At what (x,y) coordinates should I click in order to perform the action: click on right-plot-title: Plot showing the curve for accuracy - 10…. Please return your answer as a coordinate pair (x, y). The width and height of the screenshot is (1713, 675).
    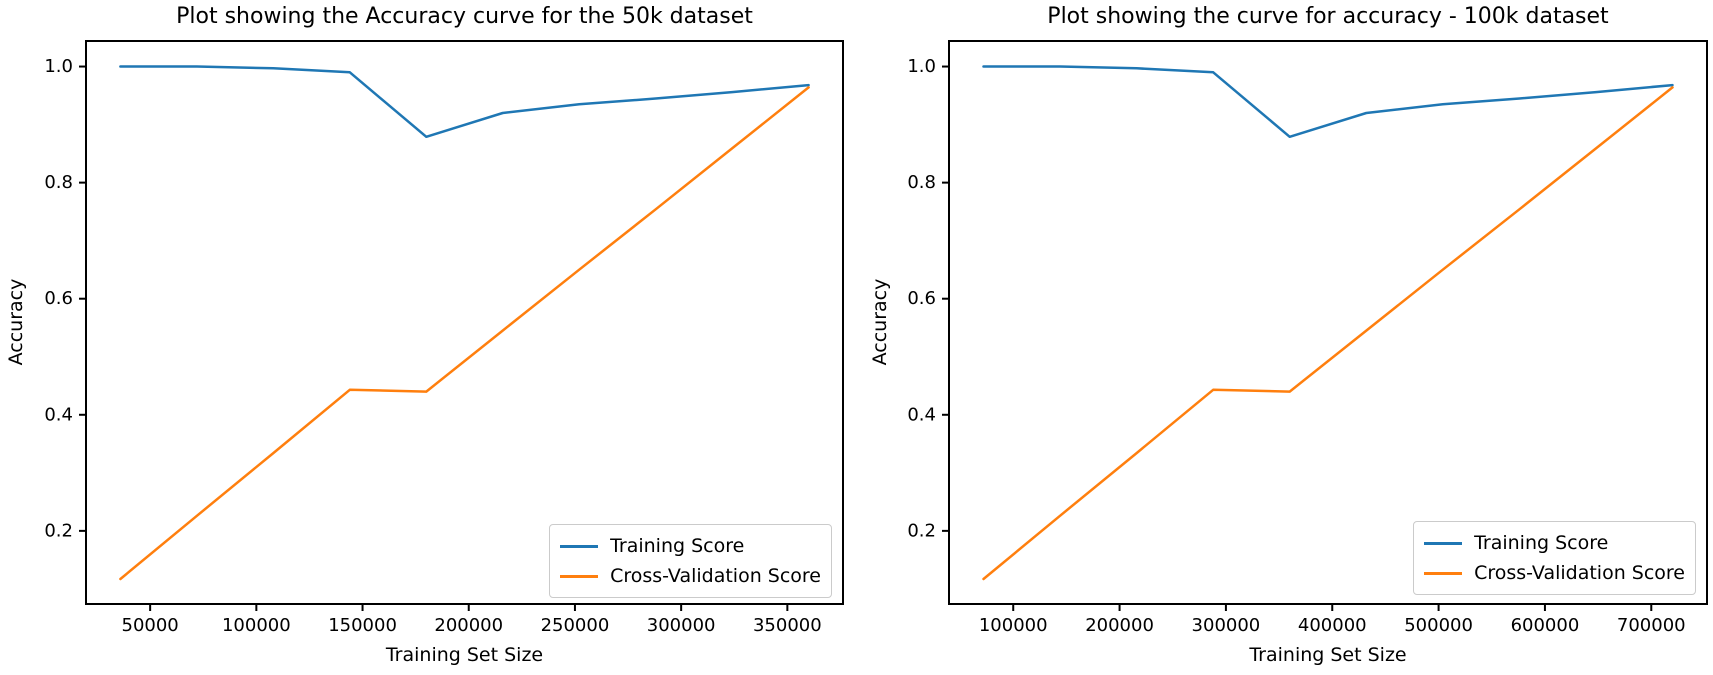
    Looking at the image, I should click on (1328, 16).